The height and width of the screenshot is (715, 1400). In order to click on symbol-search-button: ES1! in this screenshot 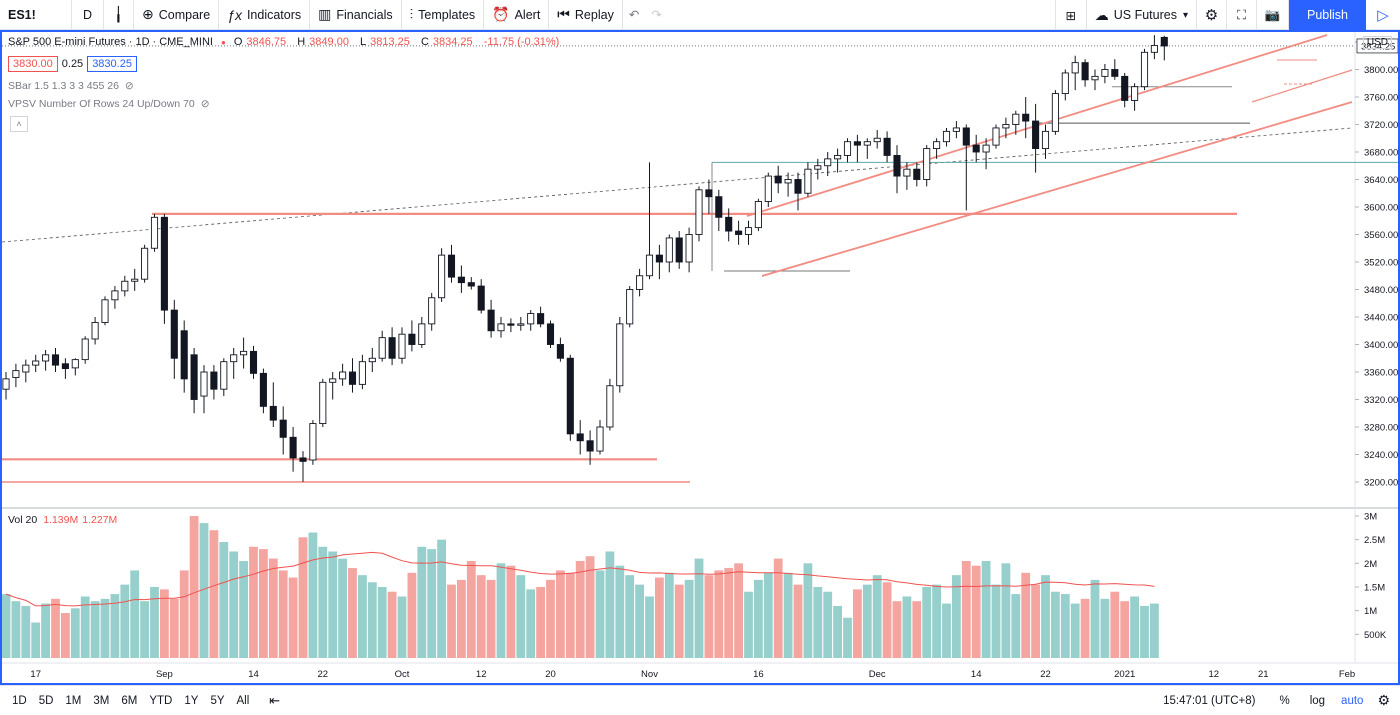, I will do `click(36, 15)`.